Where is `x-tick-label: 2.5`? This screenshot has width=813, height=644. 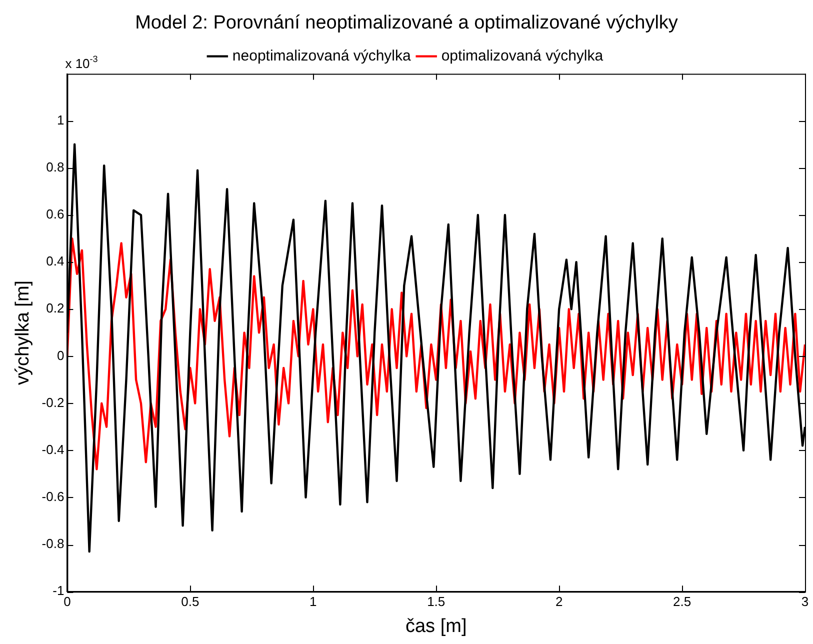 x-tick-label: 2.5 is located at coordinates (682, 601).